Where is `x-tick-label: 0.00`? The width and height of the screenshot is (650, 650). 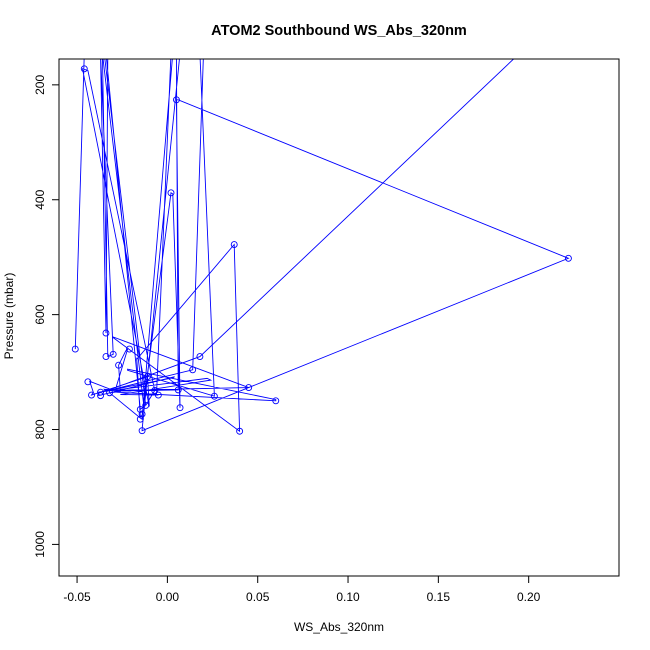 x-tick-label: 0.00 is located at coordinates (168, 597).